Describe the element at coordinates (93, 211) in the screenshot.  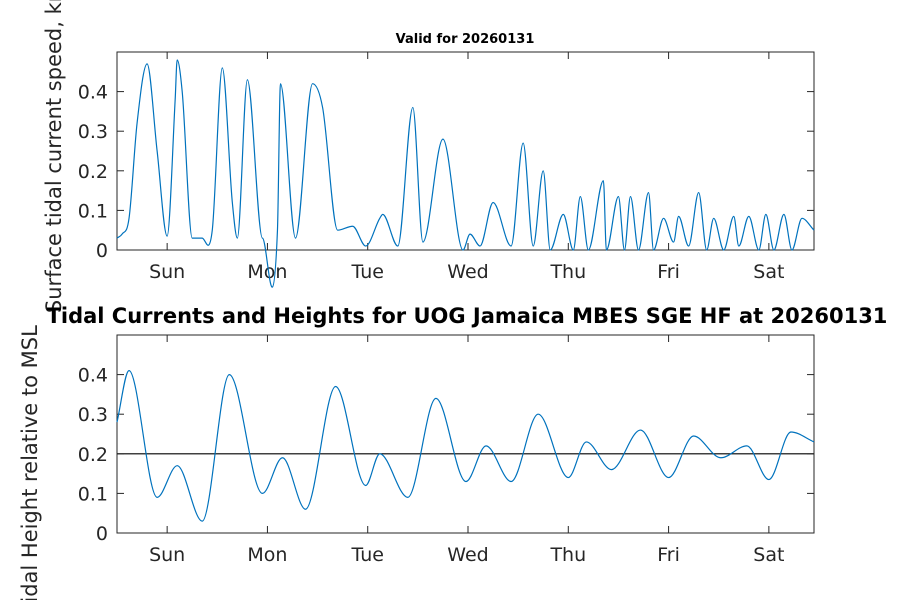
I see `top-ytick-label: 0.1` at that location.